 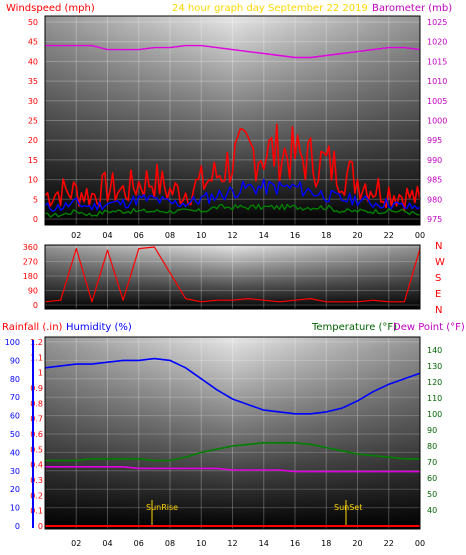 I want to click on wind-y-tick: 35, so click(x=33, y=81).